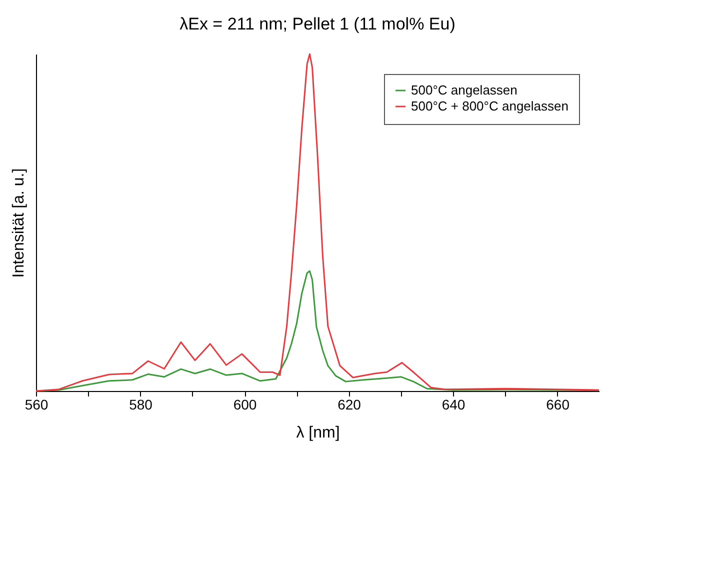  What do you see at coordinates (19, 223) in the screenshot?
I see `y-axis-title: Intensität [a. u.]` at bounding box center [19, 223].